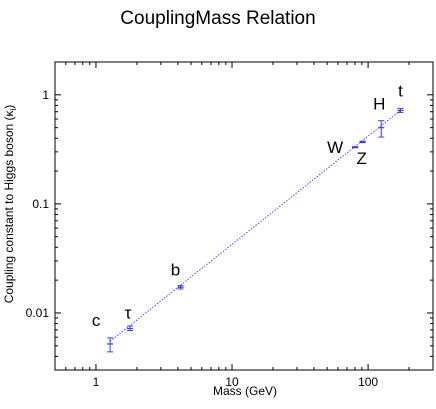  Describe the element at coordinates (128, 313) in the screenshot. I see `point-label: τ` at that location.